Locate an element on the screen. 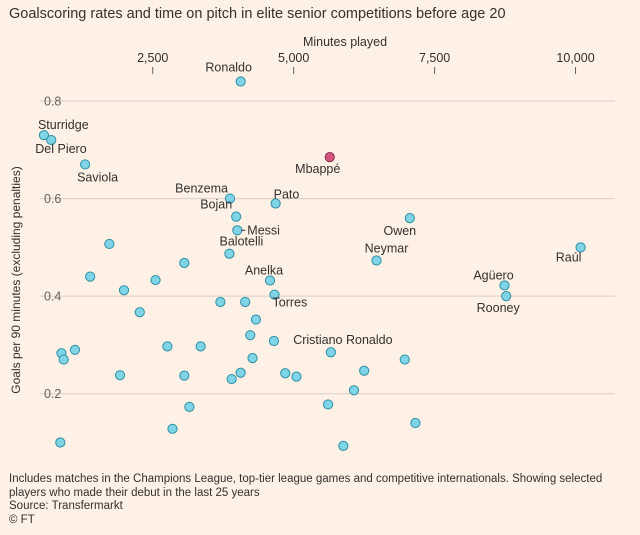 This screenshot has width=640, height=535. point-label: Torres is located at coordinates (290, 303).